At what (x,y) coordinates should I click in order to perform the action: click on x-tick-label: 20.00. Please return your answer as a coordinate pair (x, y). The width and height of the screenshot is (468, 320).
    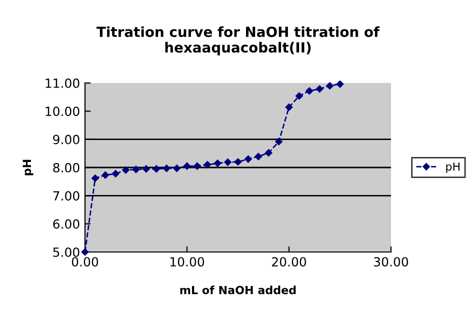
    Looking at the image, I should click on (289, 262).